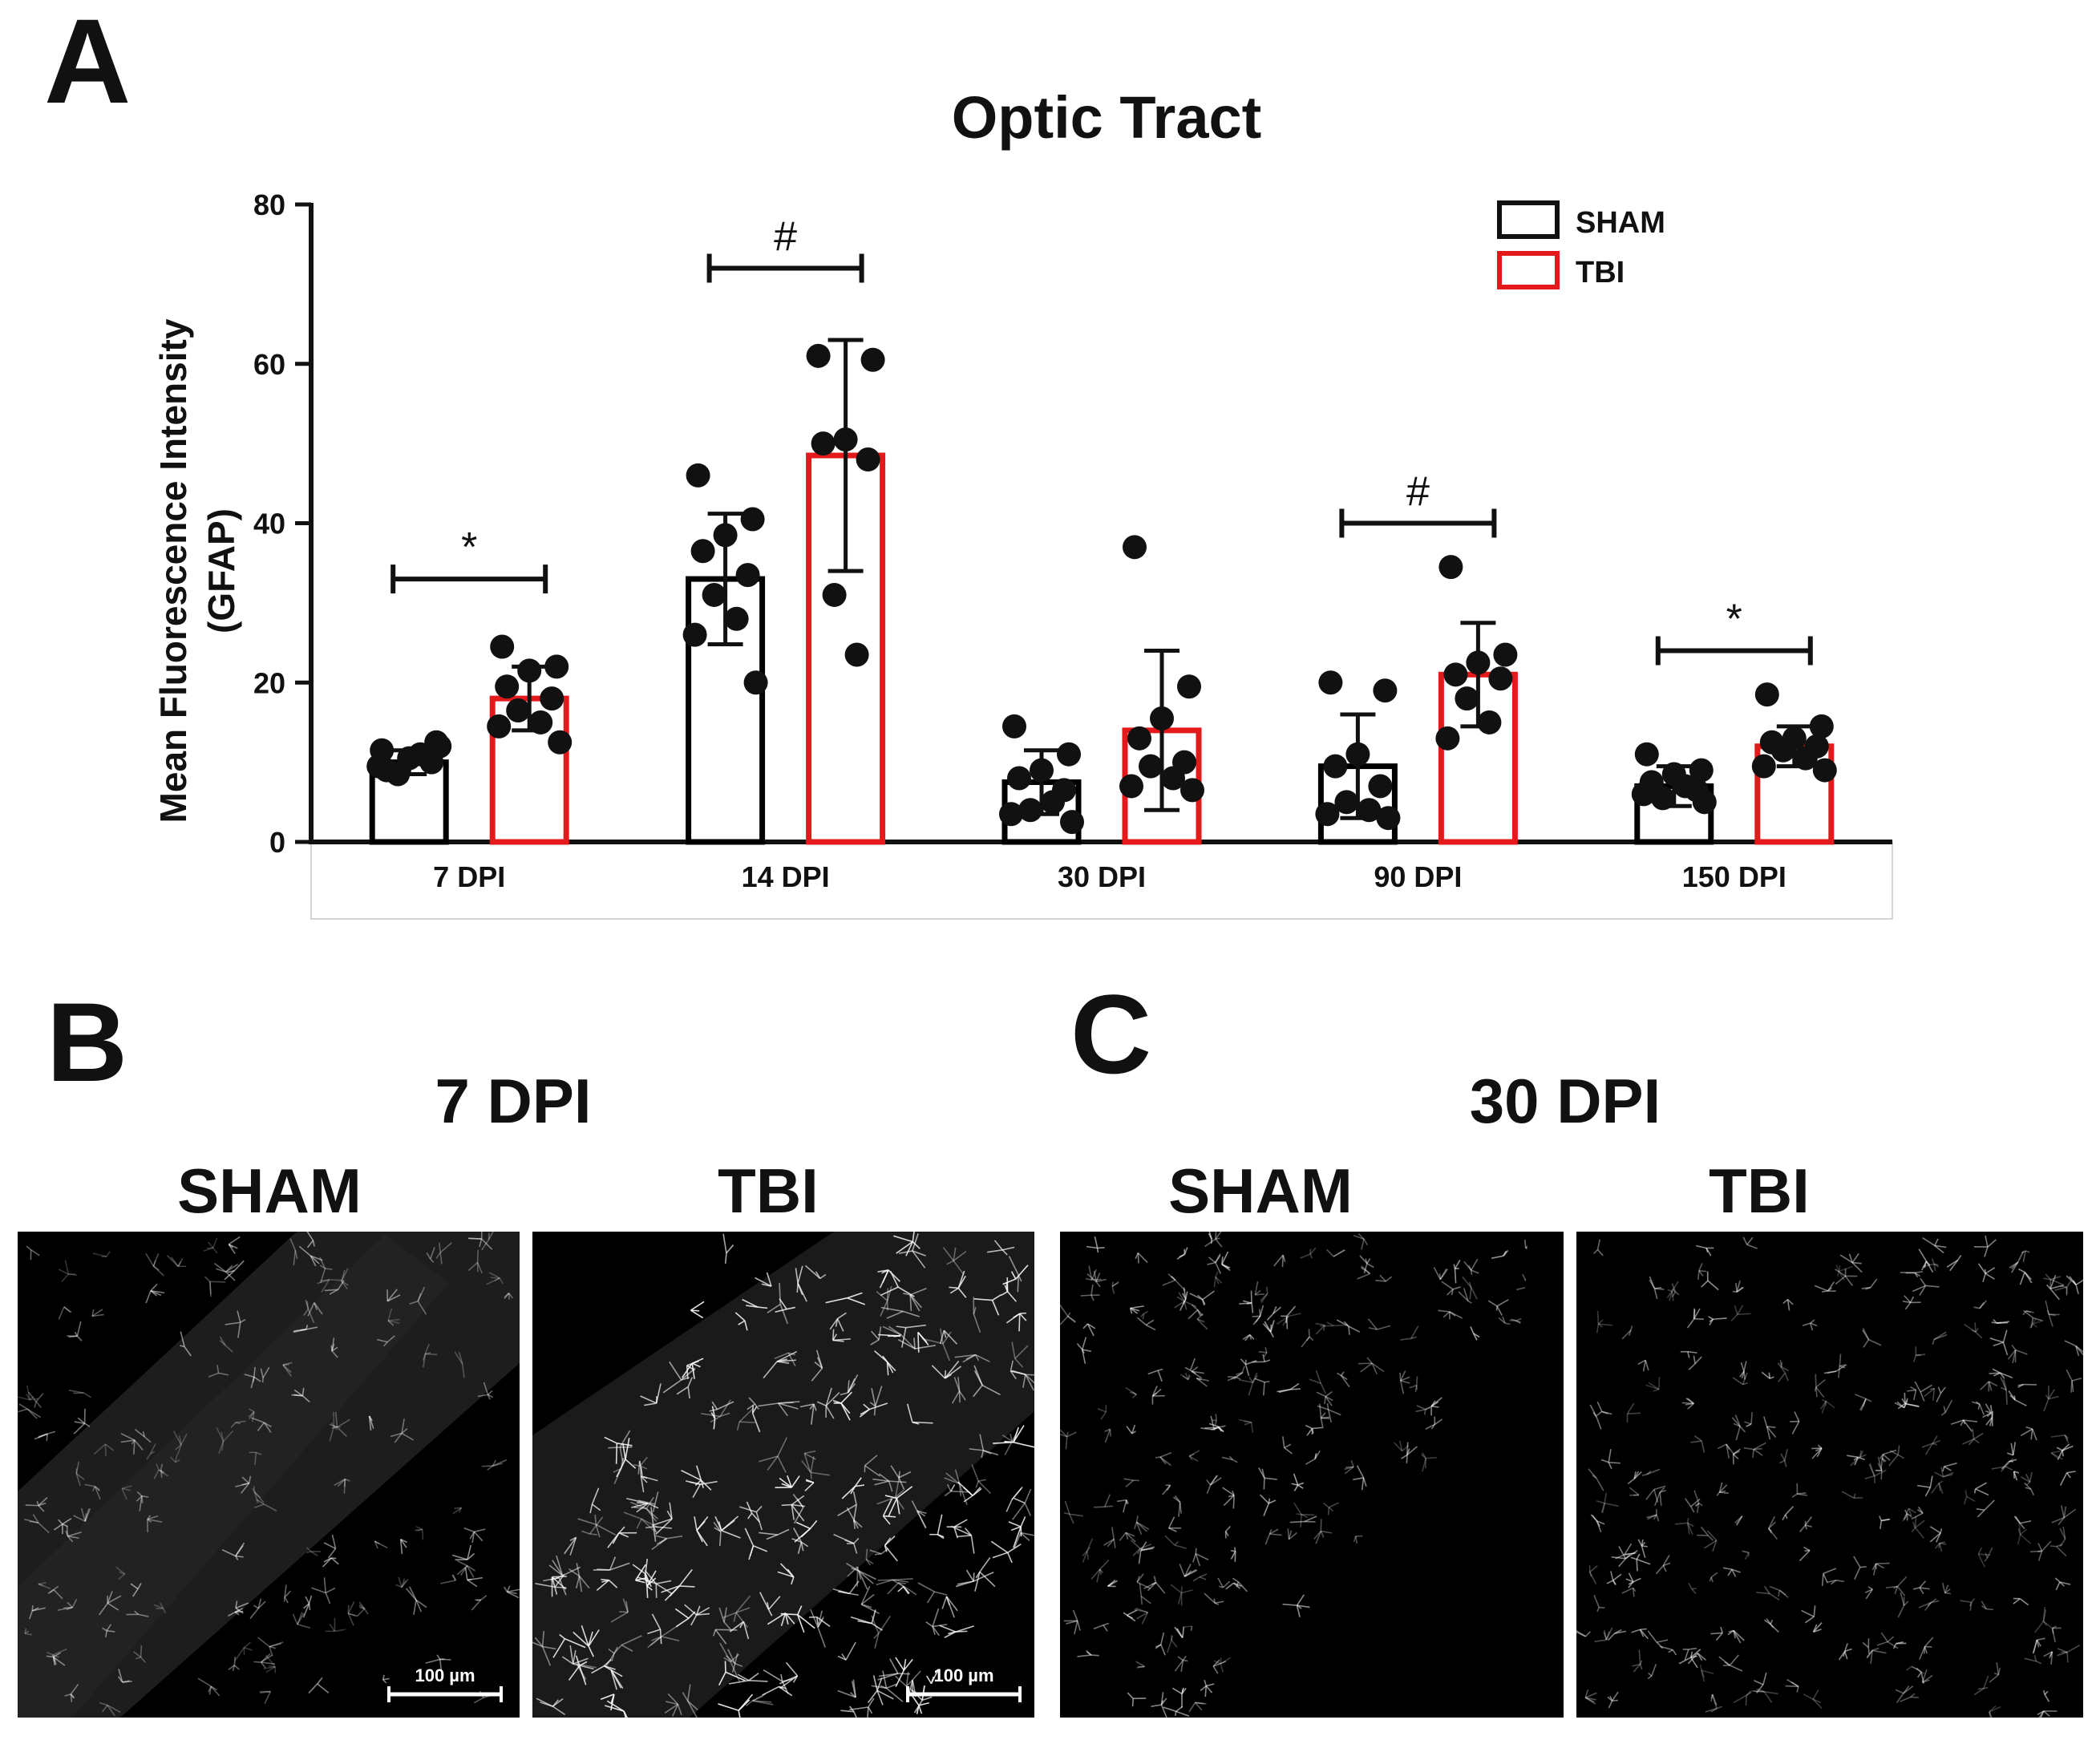 The height and width of the screenshot is (1740, 2100). What do you see at coordinates (267, 1470) in the screenshot?
I see `micrograph-b-sham: 100 µm` at bounding box center [267, 1470].